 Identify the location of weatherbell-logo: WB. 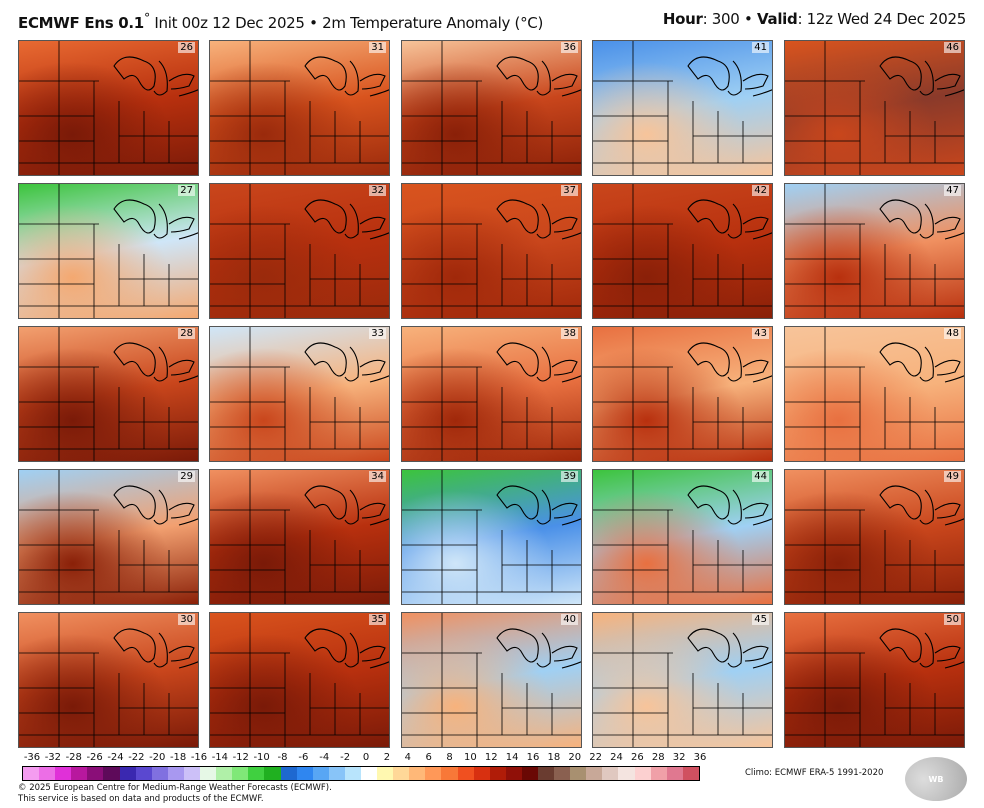
(936, 779).